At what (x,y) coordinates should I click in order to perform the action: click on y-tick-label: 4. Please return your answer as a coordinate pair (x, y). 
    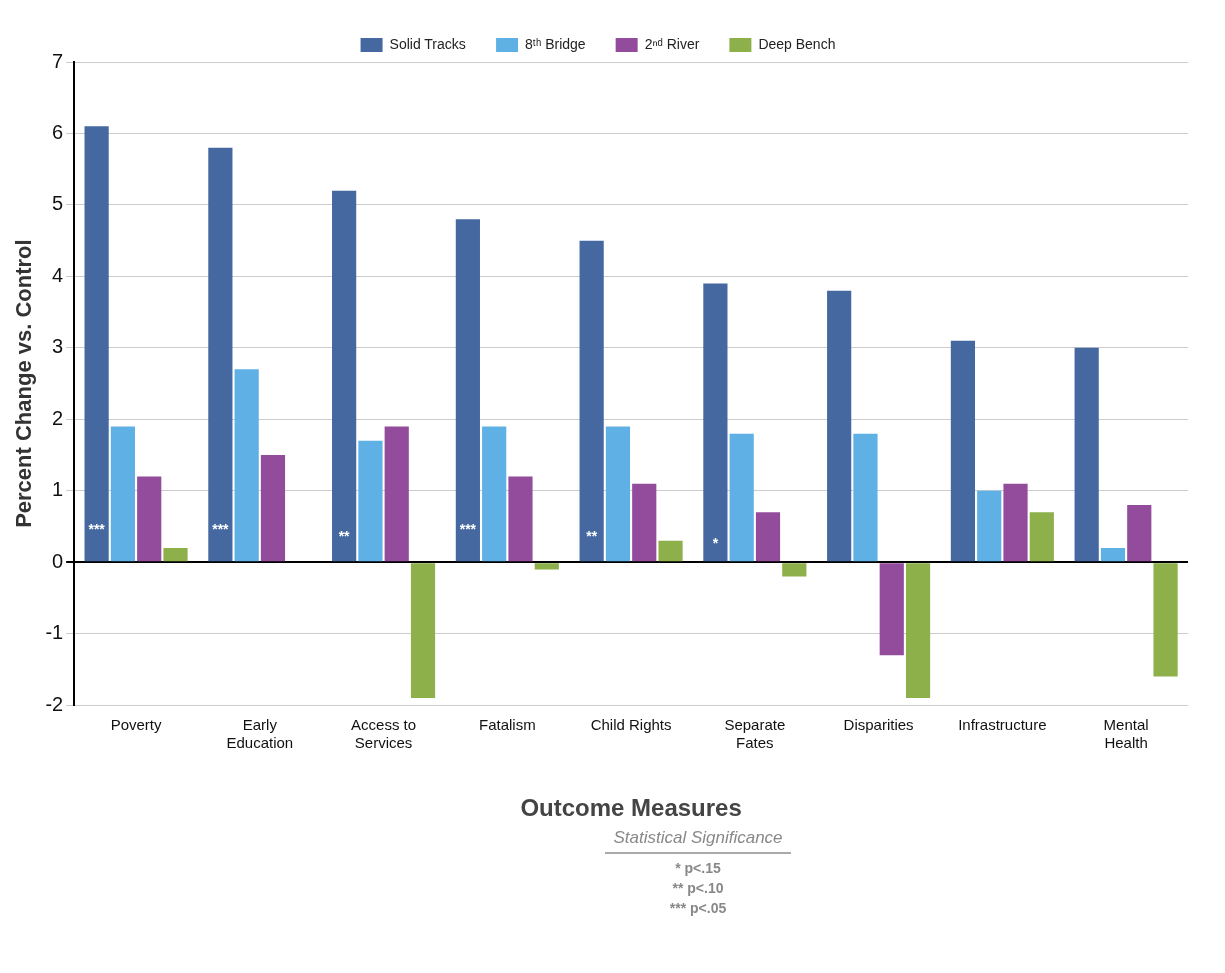
    Looking at the image, I should click on (58, 274).